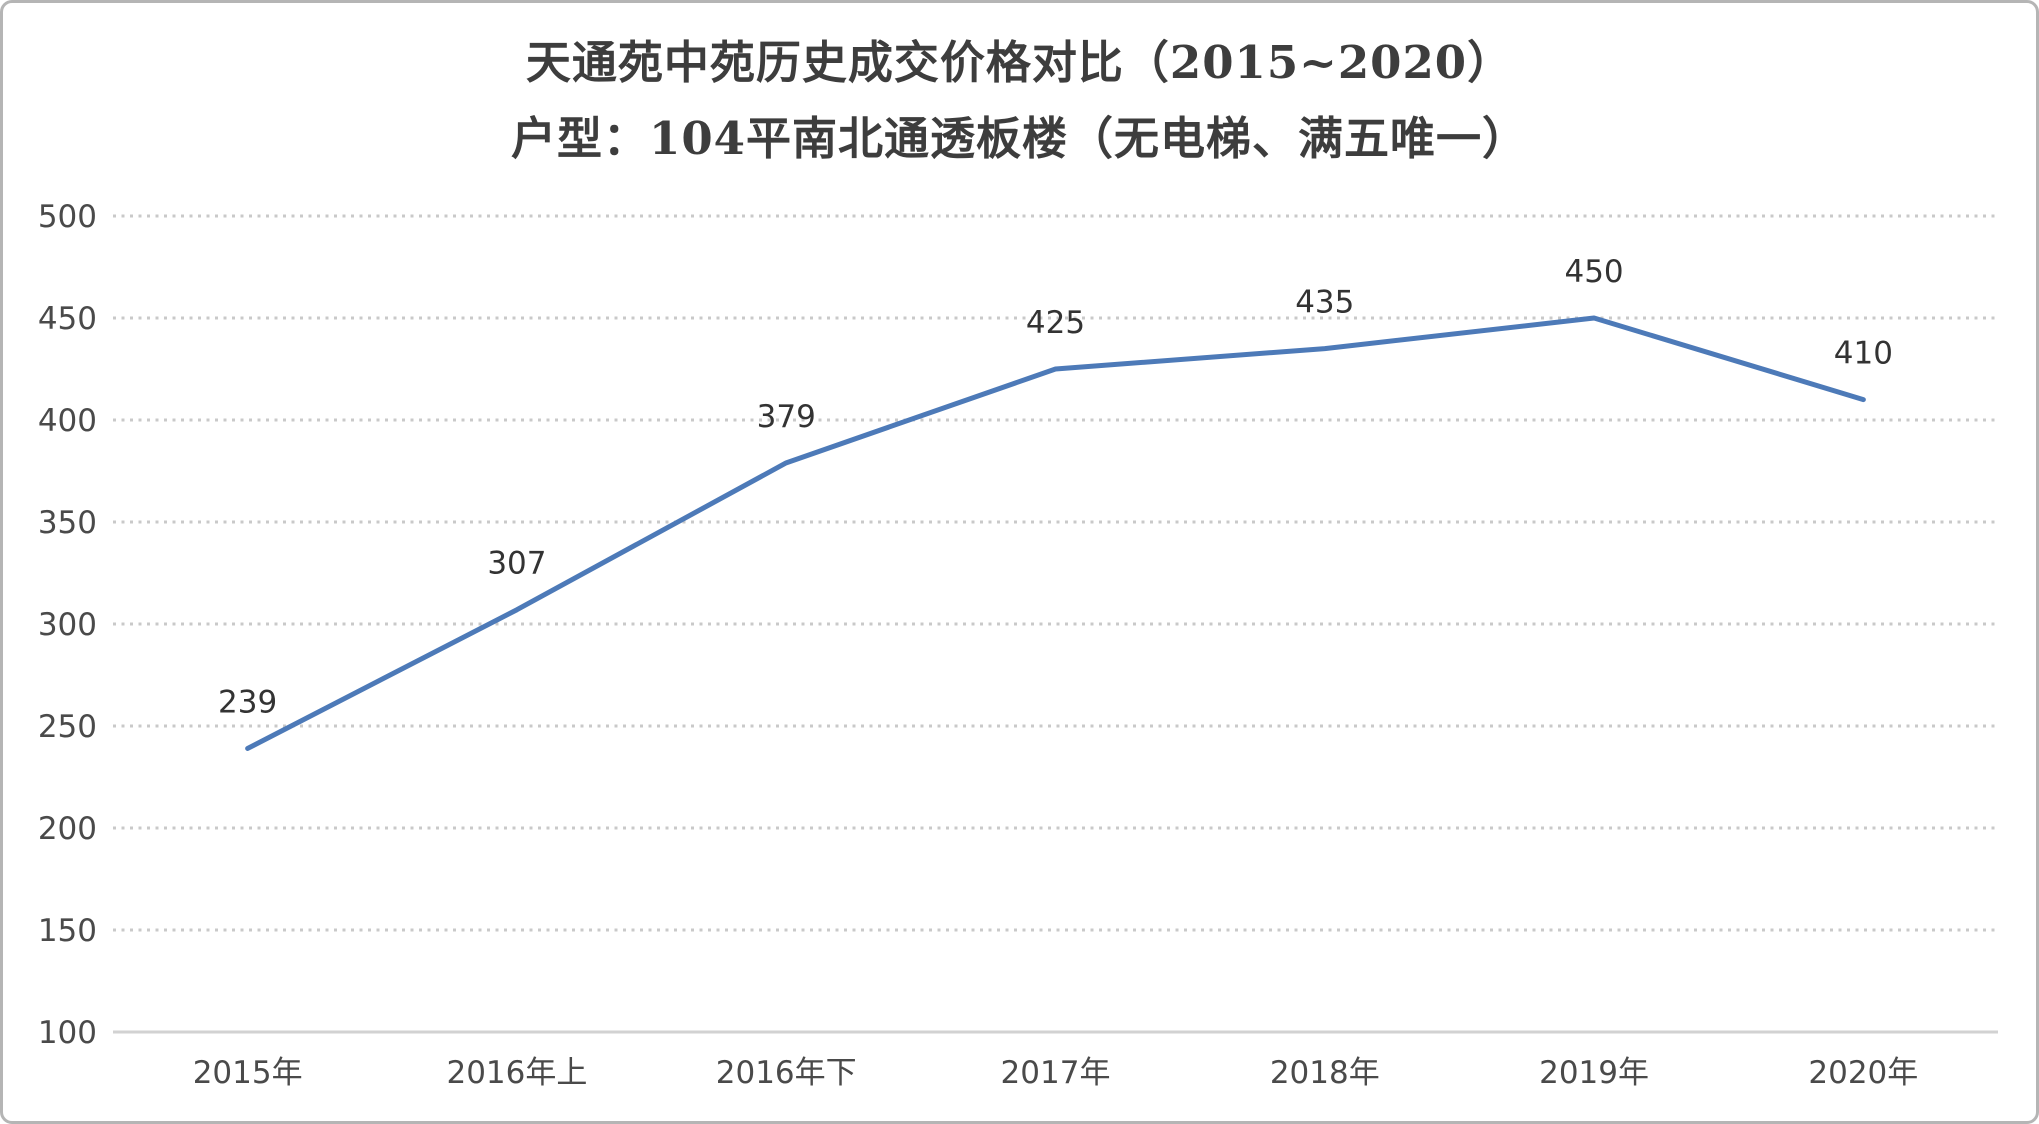  I want to click on y-axis-tick-label: 300, so click(67, 625).